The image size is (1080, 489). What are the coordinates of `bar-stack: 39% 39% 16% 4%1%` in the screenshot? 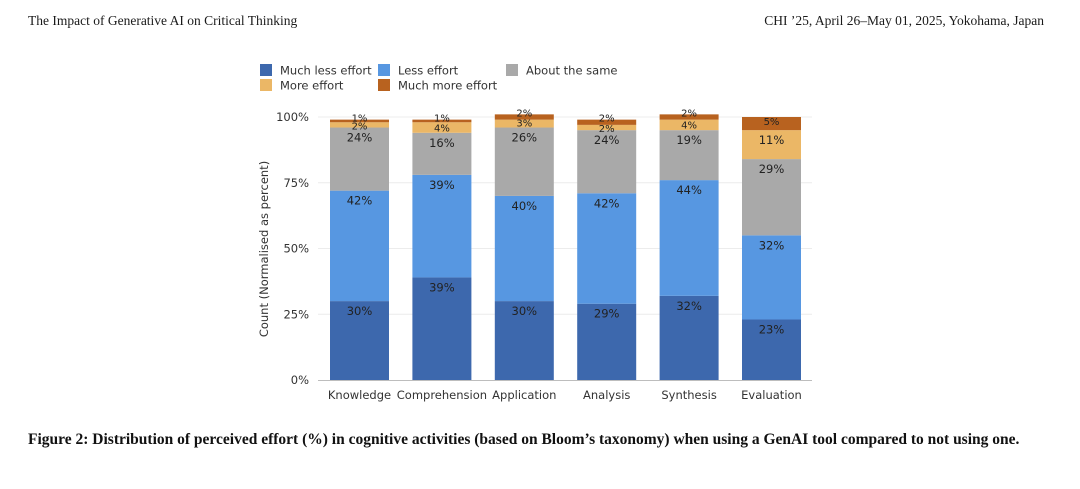 It's located at (442, 247).